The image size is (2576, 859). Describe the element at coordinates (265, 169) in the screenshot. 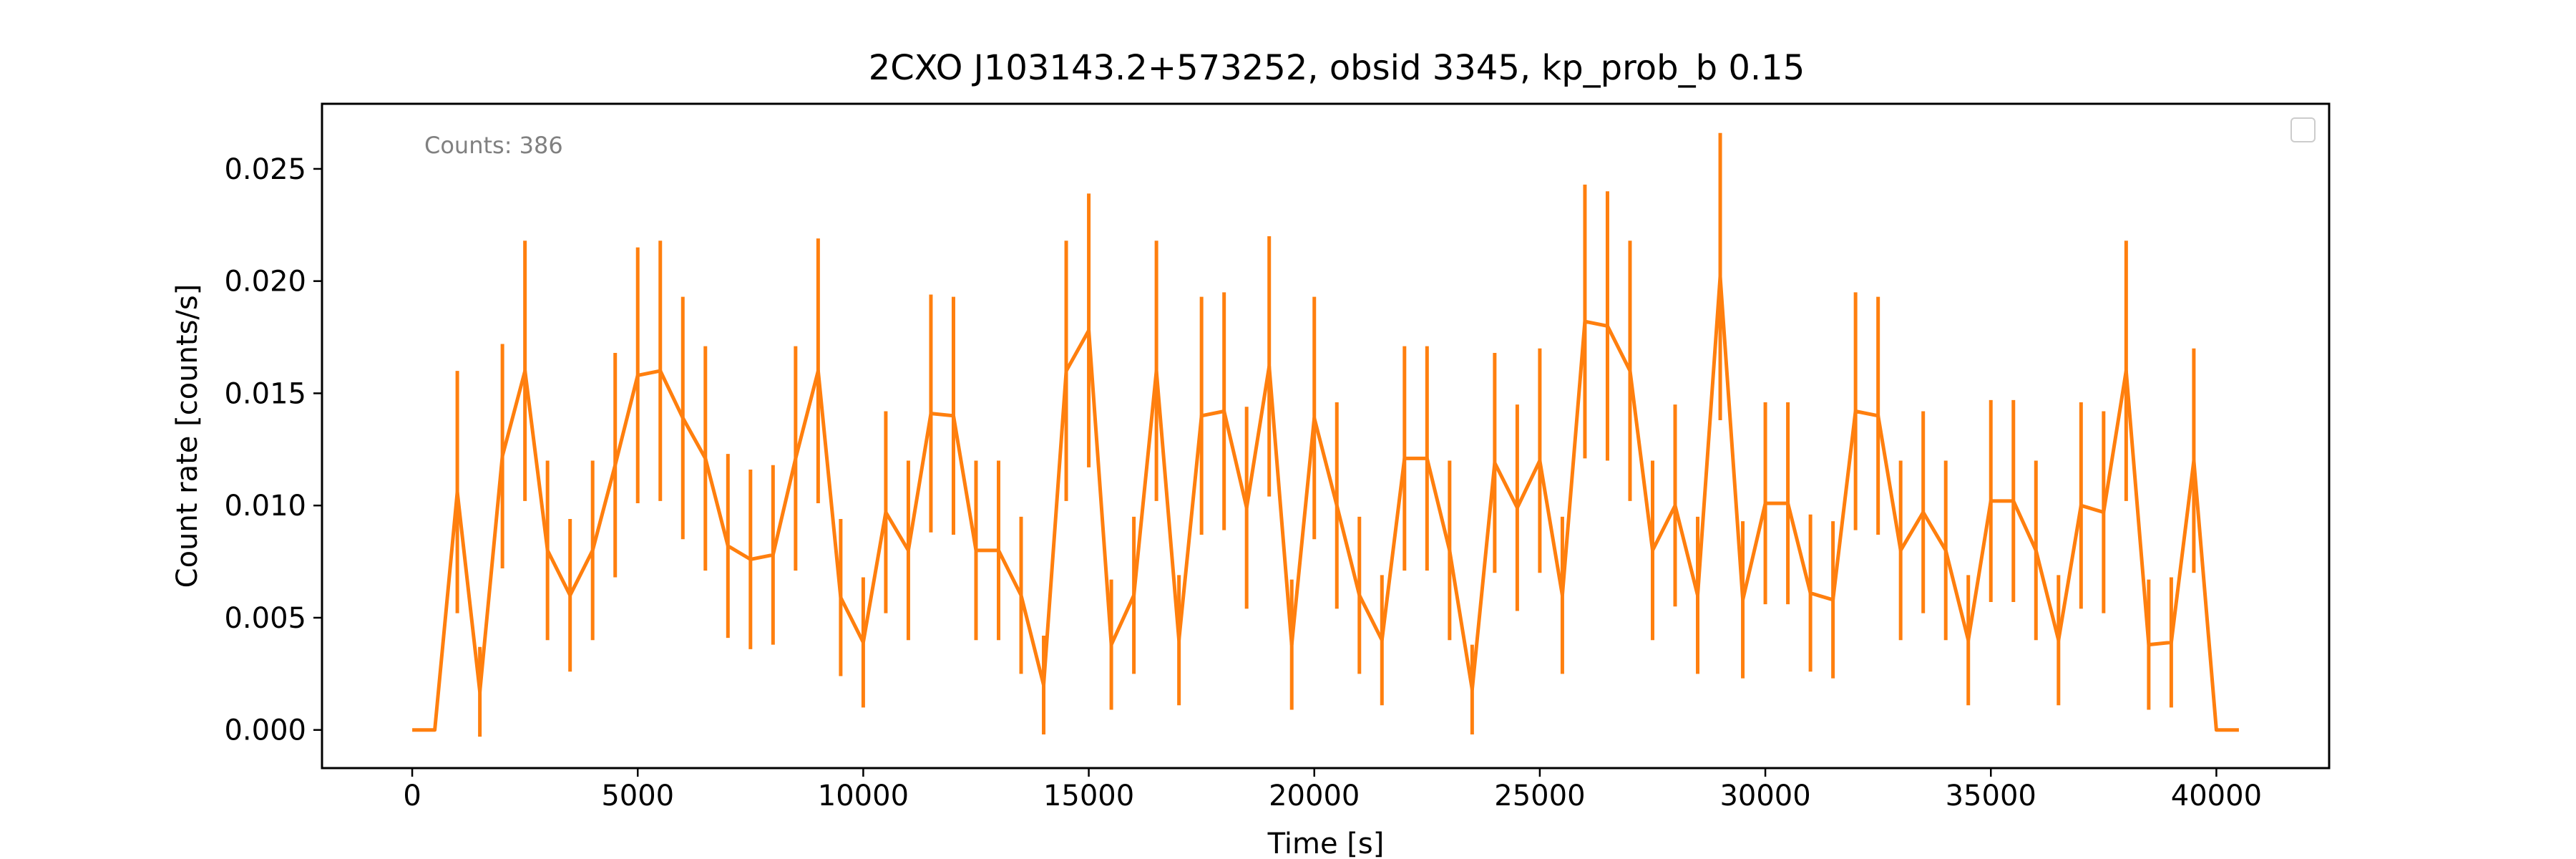

I see `y-tick-label: 0.025` at that location.